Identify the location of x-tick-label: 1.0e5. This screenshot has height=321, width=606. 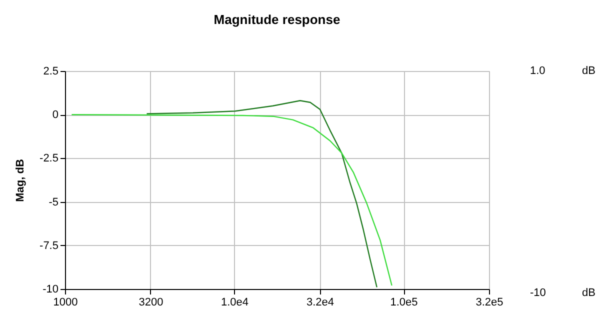
(404, 302).